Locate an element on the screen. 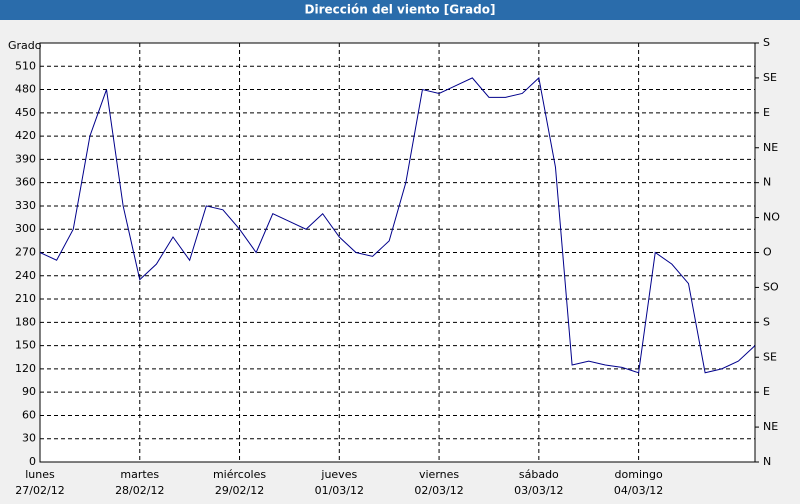 This screenshot has height=504, width=800. x-tick-date: 02/03/12 is located at coordinates (438, 490).